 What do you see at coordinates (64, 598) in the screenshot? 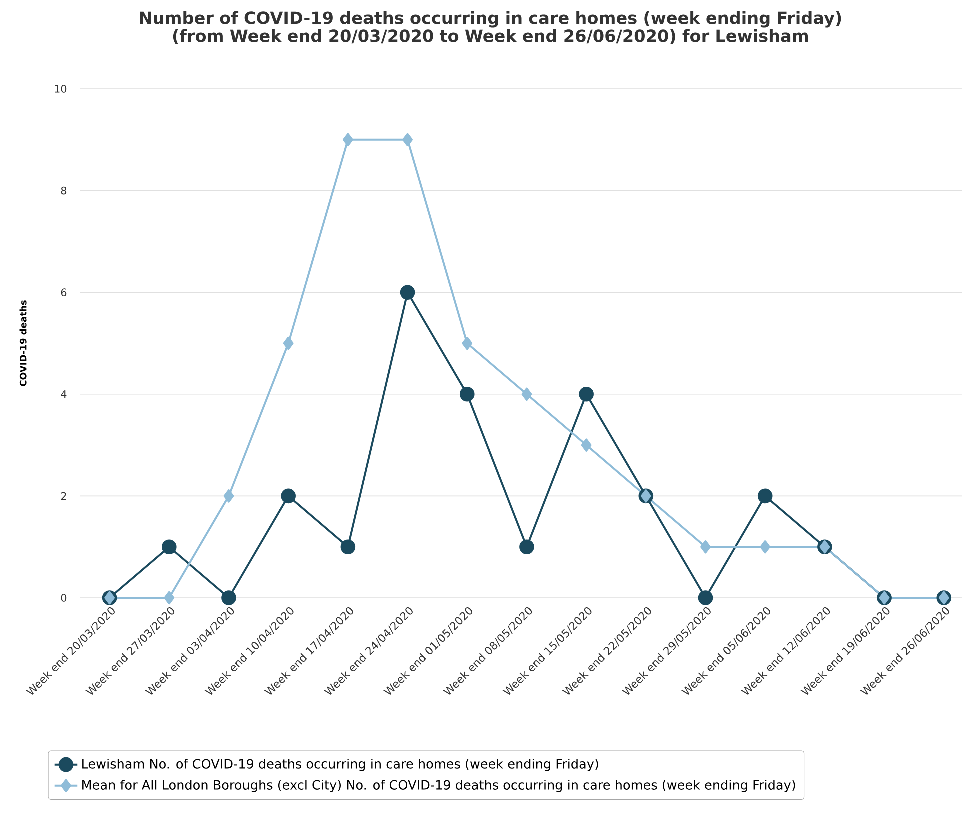
I see `y-tick-label: 0` at bounding box center [64, 598].